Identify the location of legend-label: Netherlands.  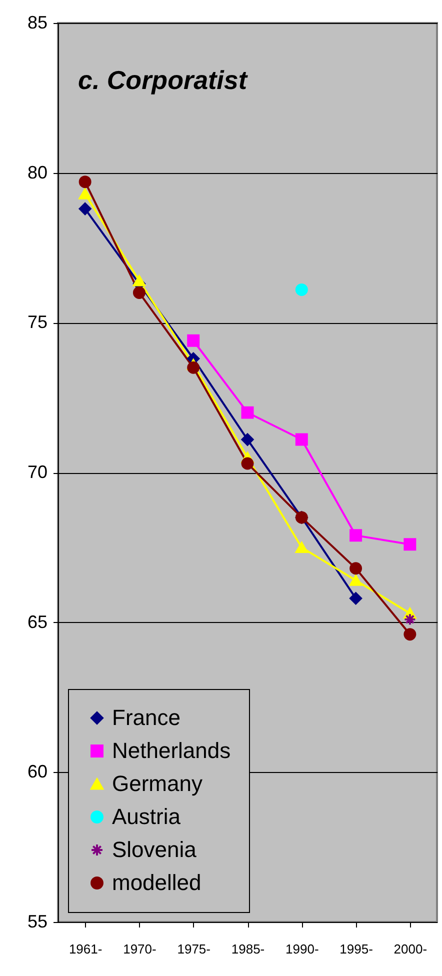
(171, 750).